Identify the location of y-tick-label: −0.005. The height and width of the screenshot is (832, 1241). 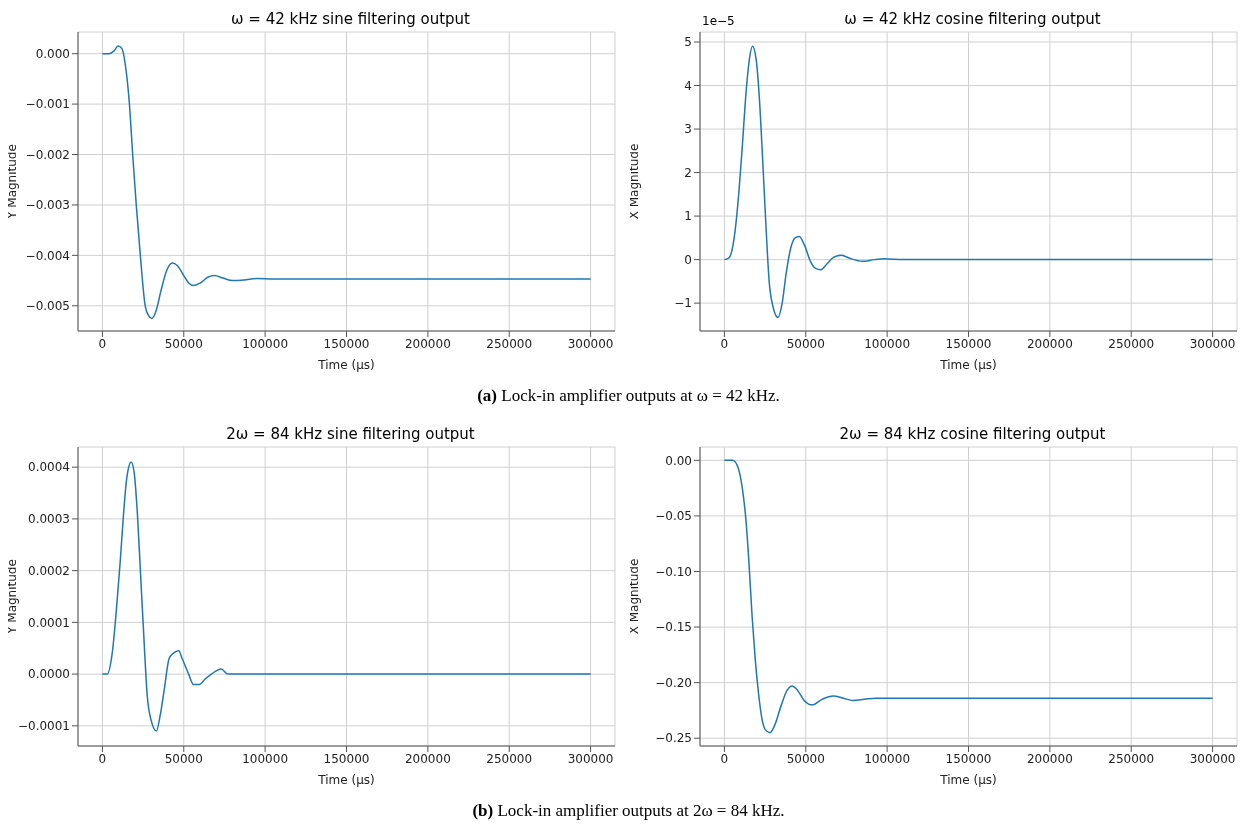
(47, 306).